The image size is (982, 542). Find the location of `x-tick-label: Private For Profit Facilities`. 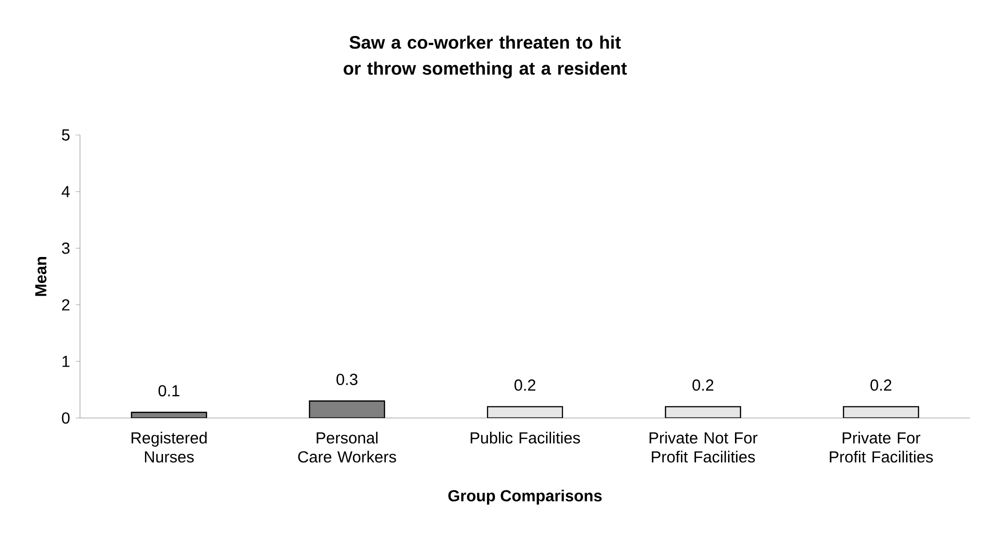

x-tick-label: Private For Profit Facilities is located at coordinates (881, 447).